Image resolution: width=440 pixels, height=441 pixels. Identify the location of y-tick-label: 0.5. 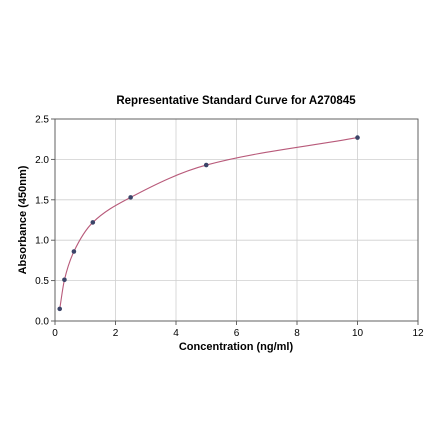
(42, 281).